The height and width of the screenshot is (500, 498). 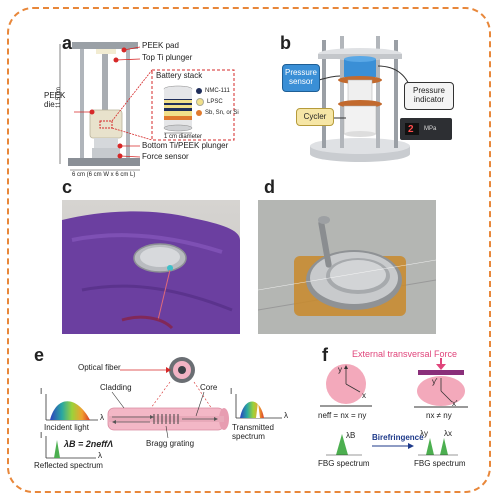 I want to click on legend-item: Sb, Sn, or Si, so click(x=217, y=113).